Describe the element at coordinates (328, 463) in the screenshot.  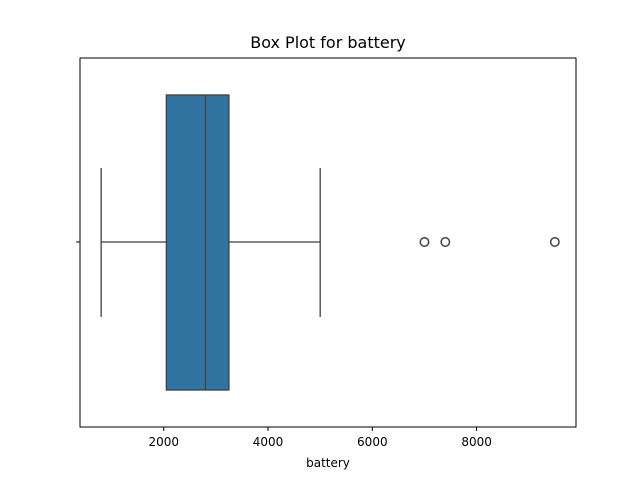
I see `x-axis-label: battery` at that location.